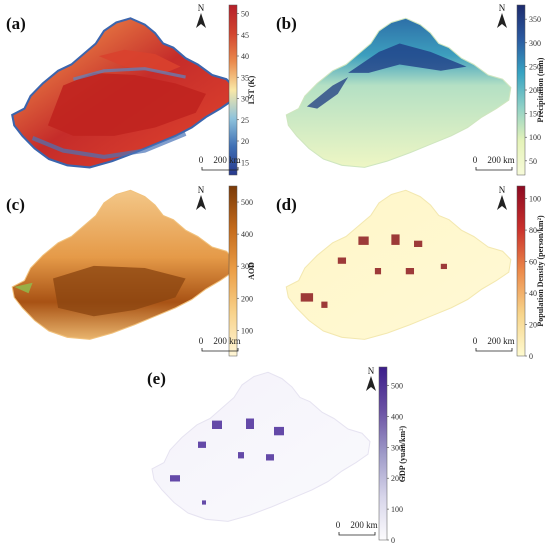 The height and width of the screenshot is (543, 550). I want to click on colorbar-tick-label: 250, so click(535, 66).